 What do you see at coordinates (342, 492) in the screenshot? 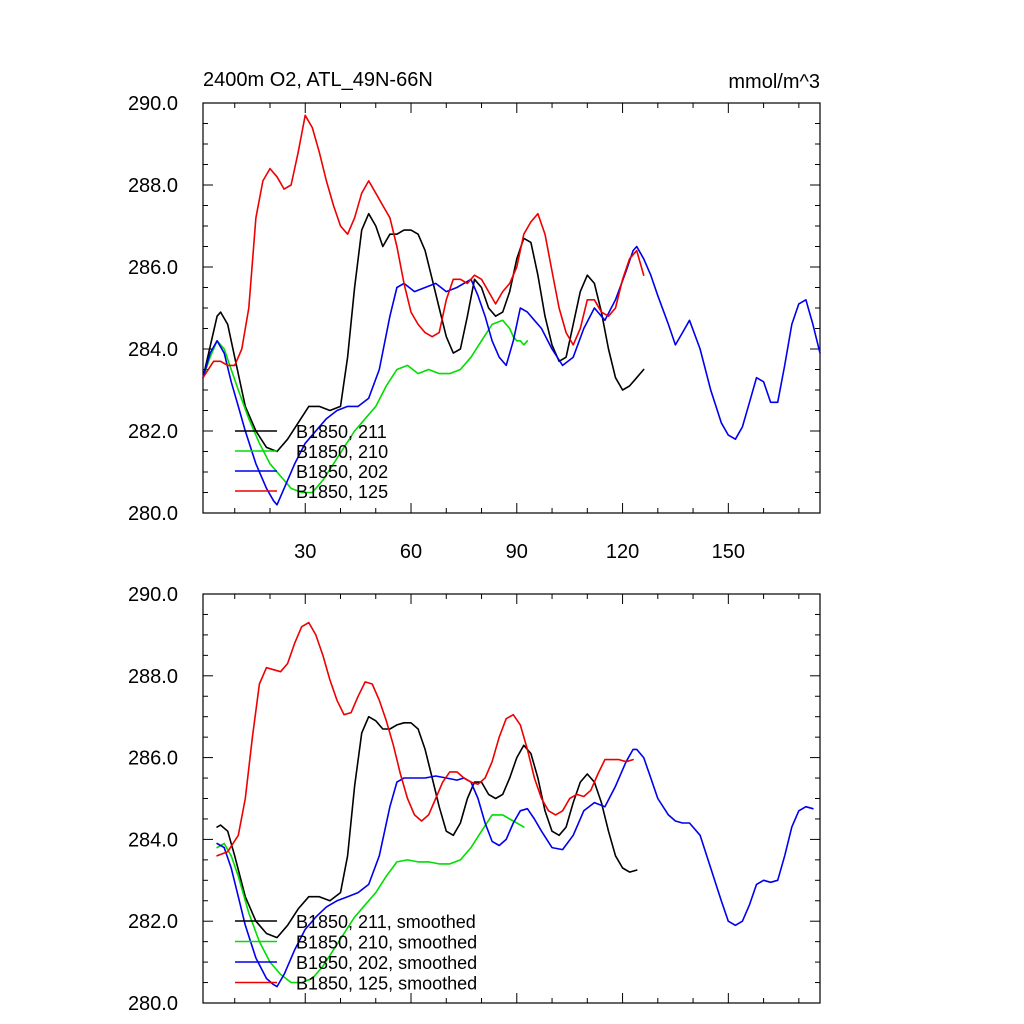
I see `legend-label: B1850, 125` at bounding box center [342, 492].